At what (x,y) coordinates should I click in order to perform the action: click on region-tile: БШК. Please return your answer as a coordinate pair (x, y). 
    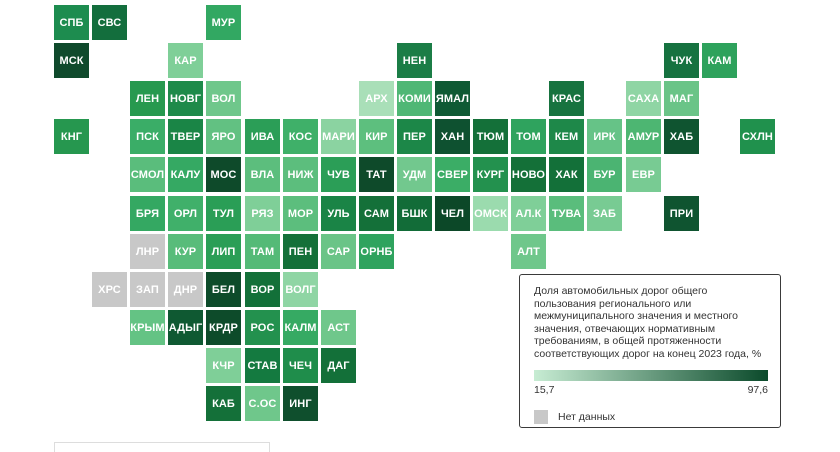
    Looking at the image, I should click on (414, 213).